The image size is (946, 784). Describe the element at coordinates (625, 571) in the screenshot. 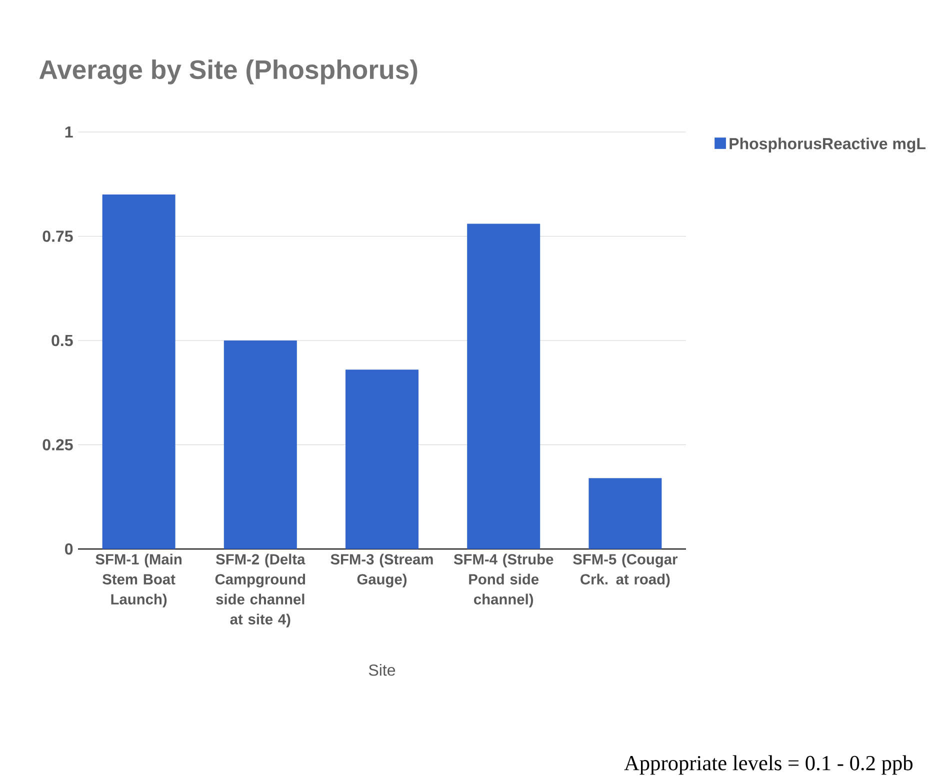

I see `x-tick-label: SFM-5 (Cougar Crk. at road)` at that location.